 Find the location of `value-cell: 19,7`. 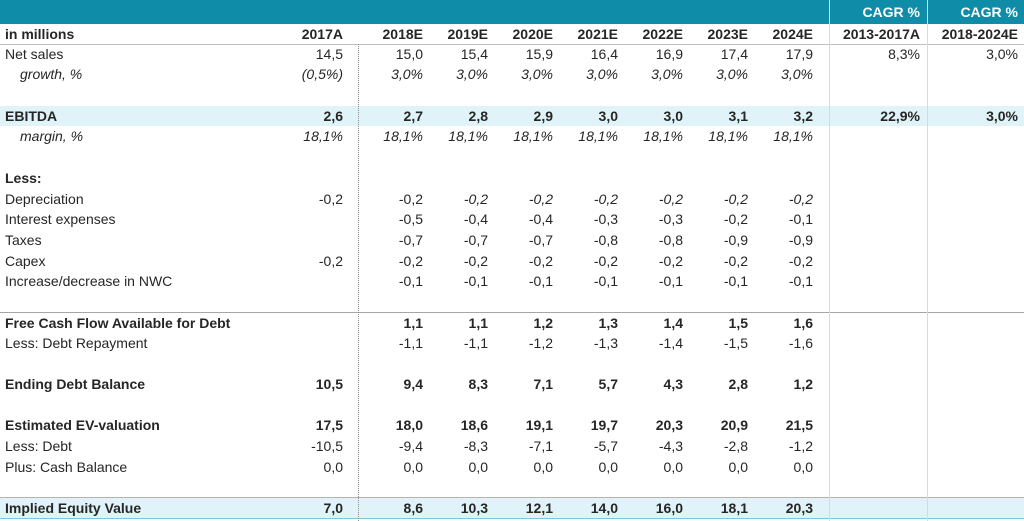

value-cell: 19,7 is located at coordinates (604, 425).